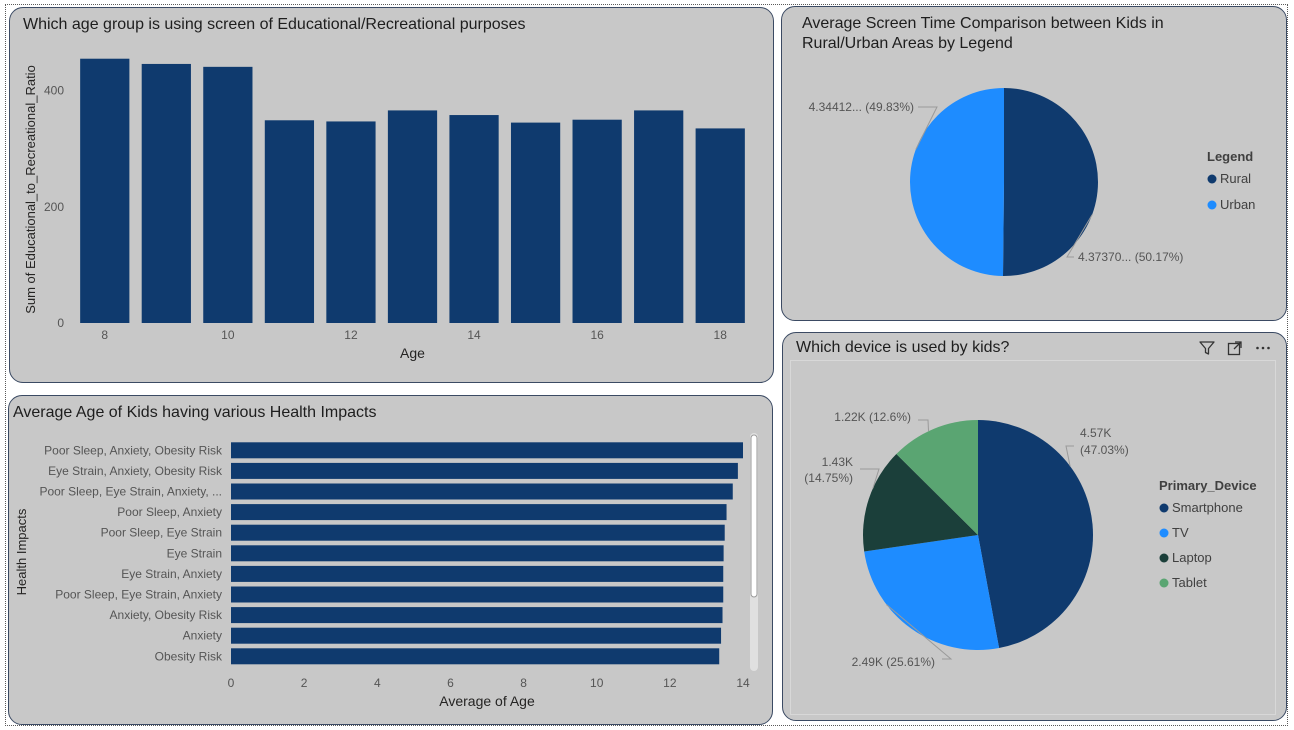 The image size is (1294, 730). What do you see at coordinates (1104, 450) in the screenshot?
I see `smartphone-data-label: (47.03%)` at bounding box center [1104, 450].